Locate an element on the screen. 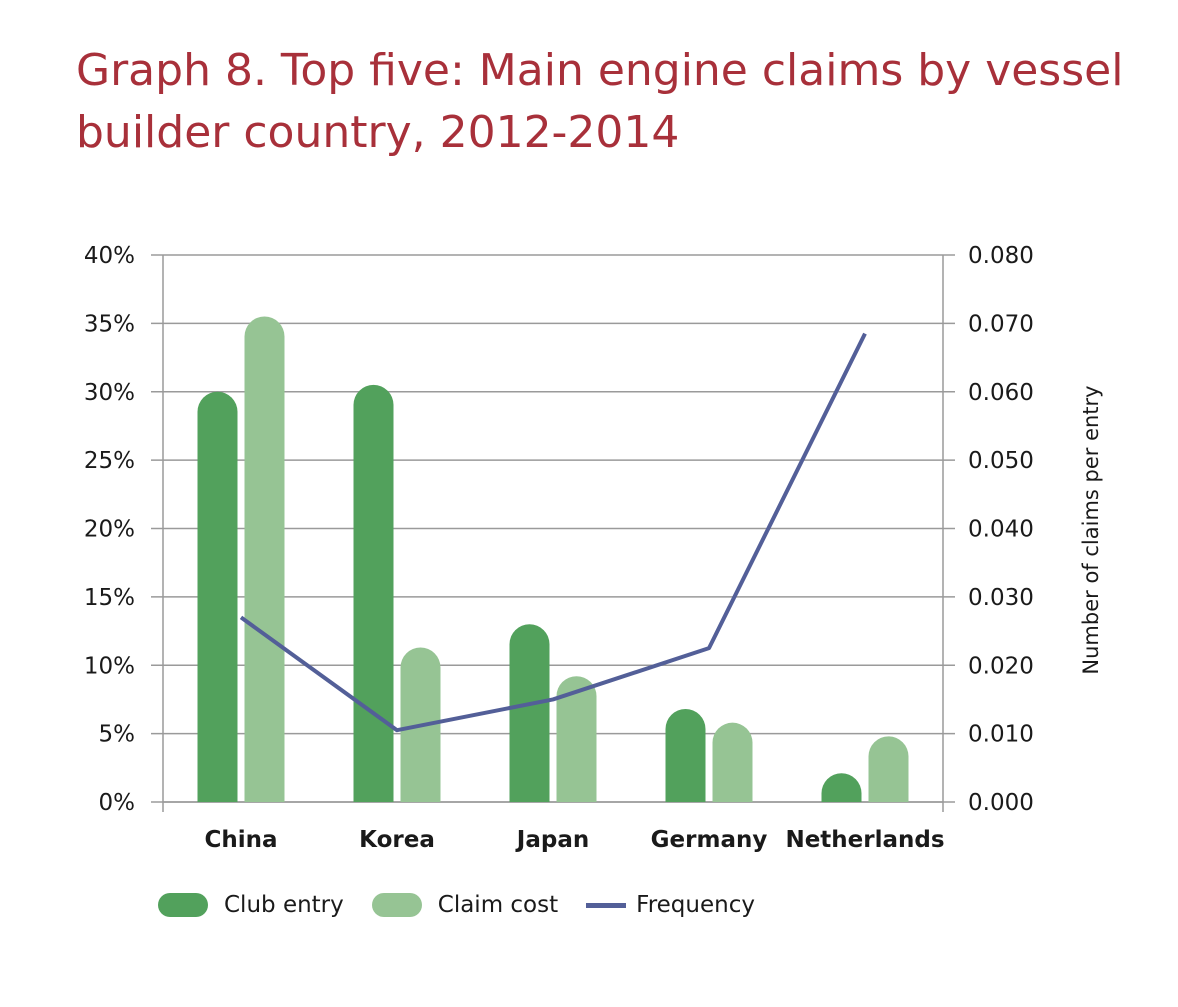 The width and height of the screenshot is (1178, 1007). legend-frequency: Frequency is located at coordinates (670, 905).